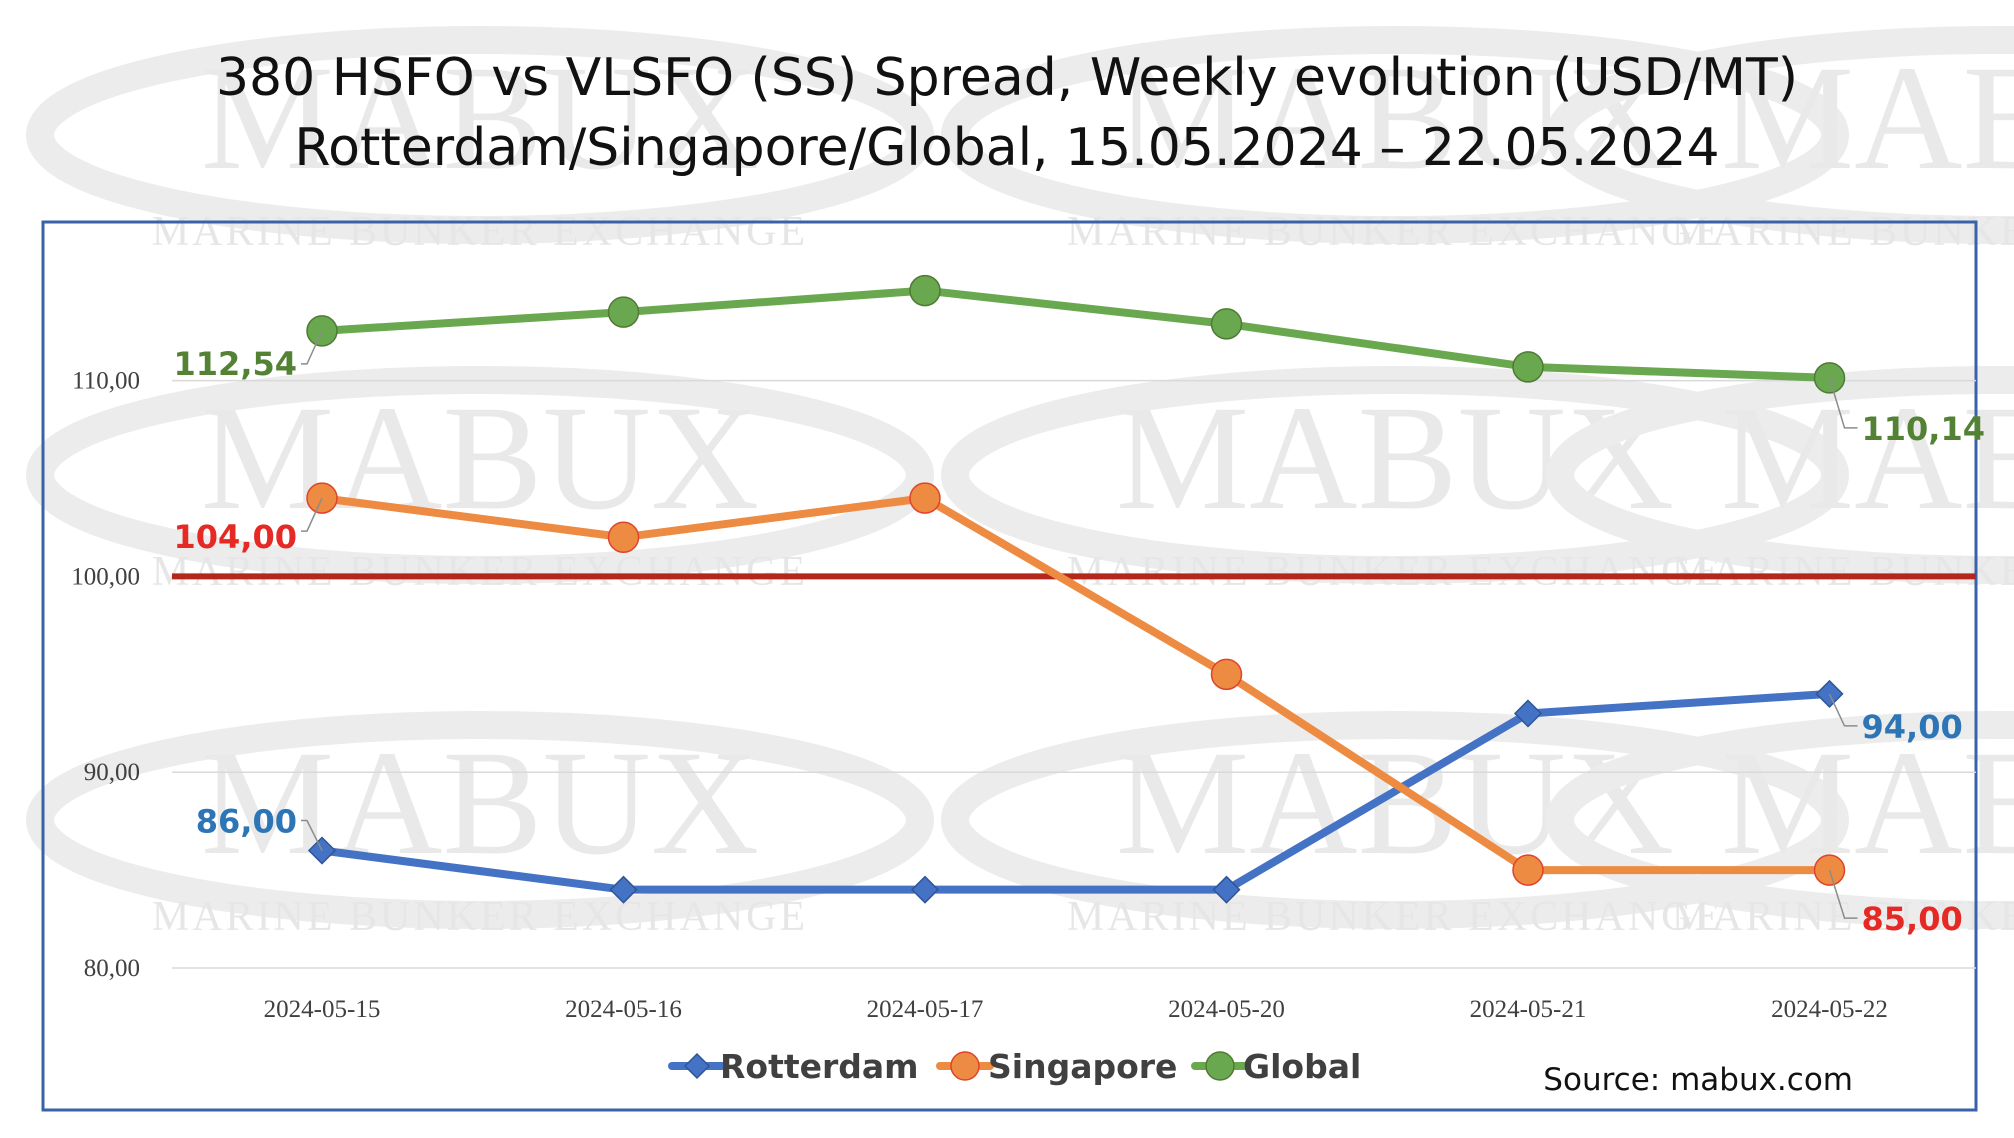  I want to click on legend-label: Singapore, so click(1082, 1066).